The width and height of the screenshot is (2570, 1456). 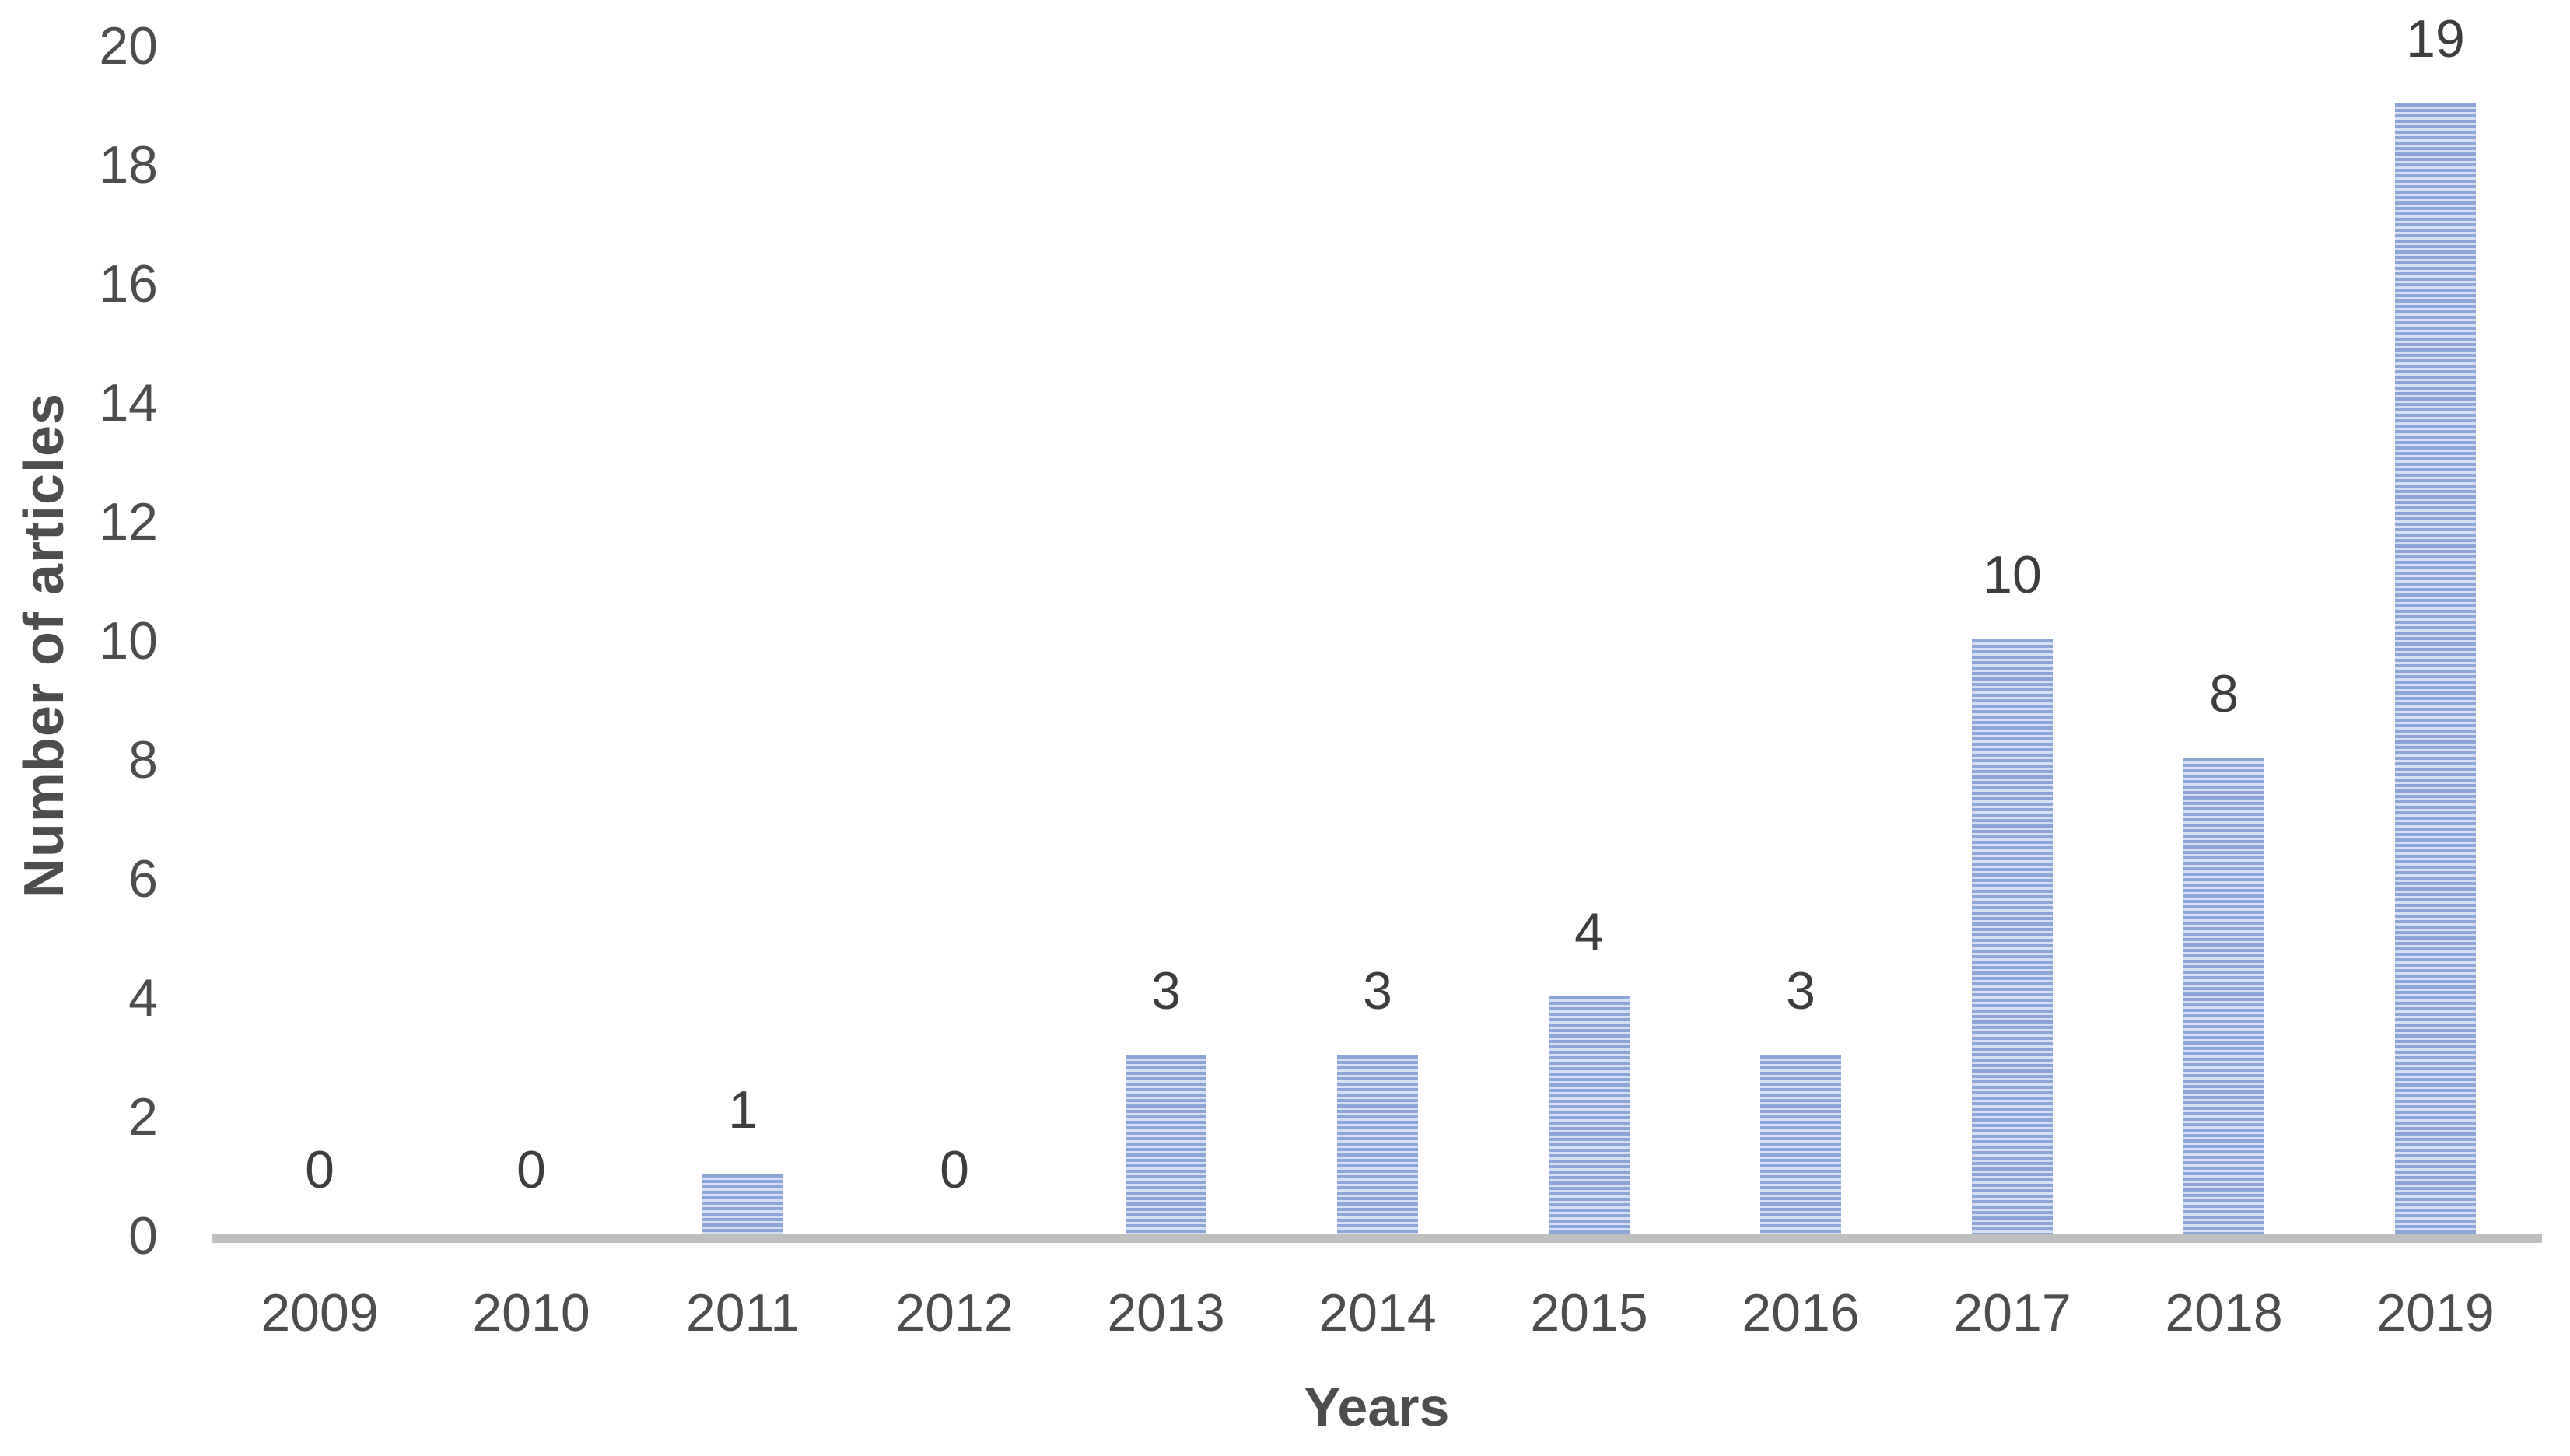 What do you see at coordinates (143, 1236) in the screenshot?
I see `y-tick-label: 0` at bounding box center [143, 1236].